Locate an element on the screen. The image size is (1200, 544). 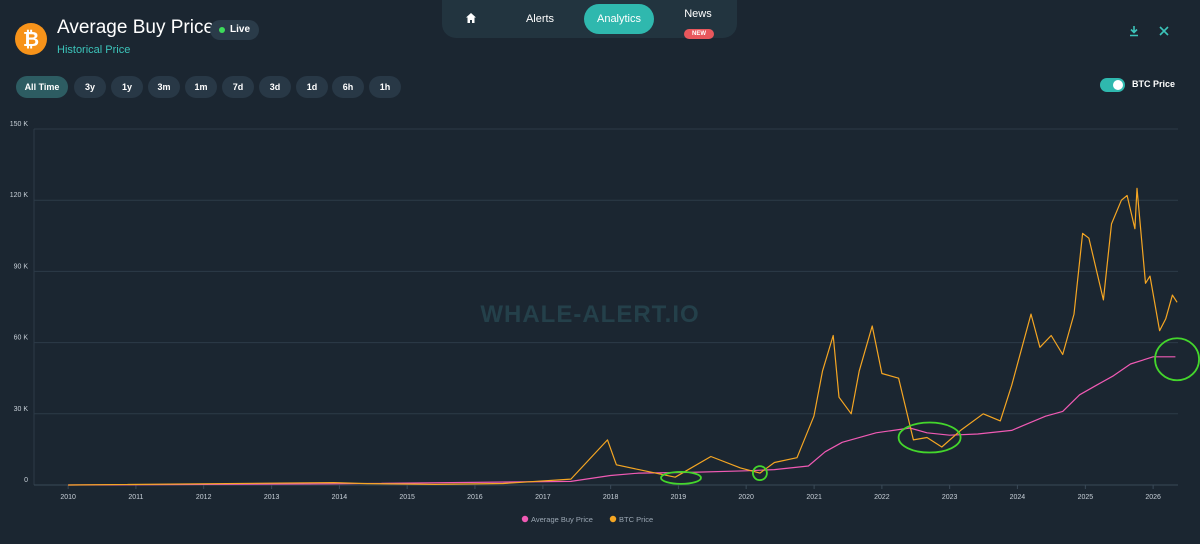
range-7d-button: 7d is located at coordinates (238, 87).